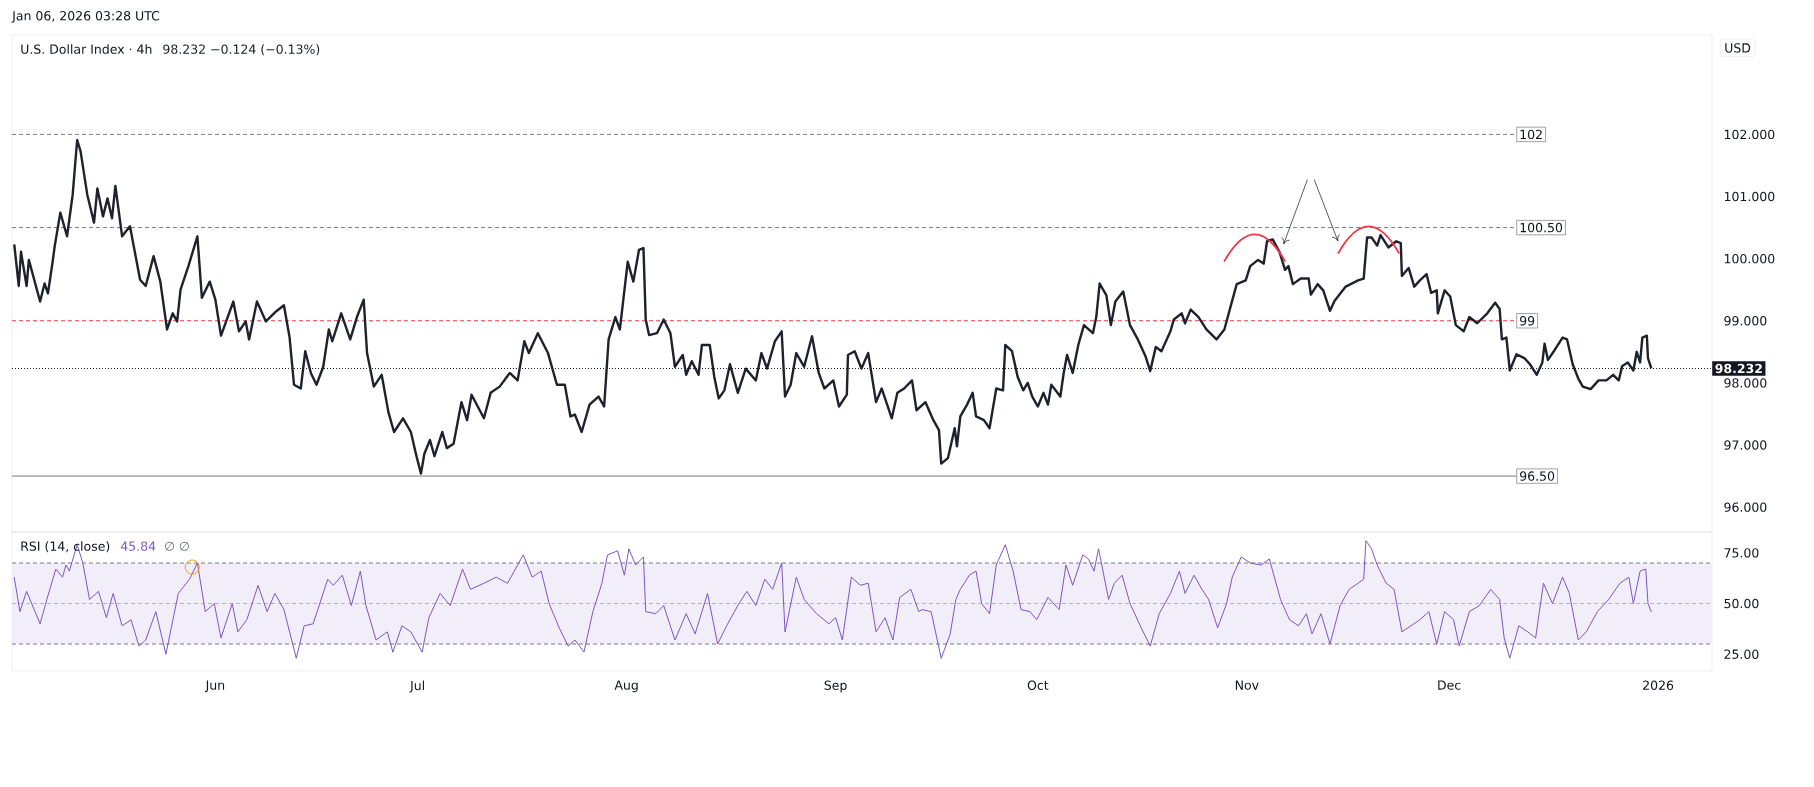  Describe the element at coordinates (85, 17) in the screenshot. I see `text: Jan 06, 2026 03:28 UTC` at that location.